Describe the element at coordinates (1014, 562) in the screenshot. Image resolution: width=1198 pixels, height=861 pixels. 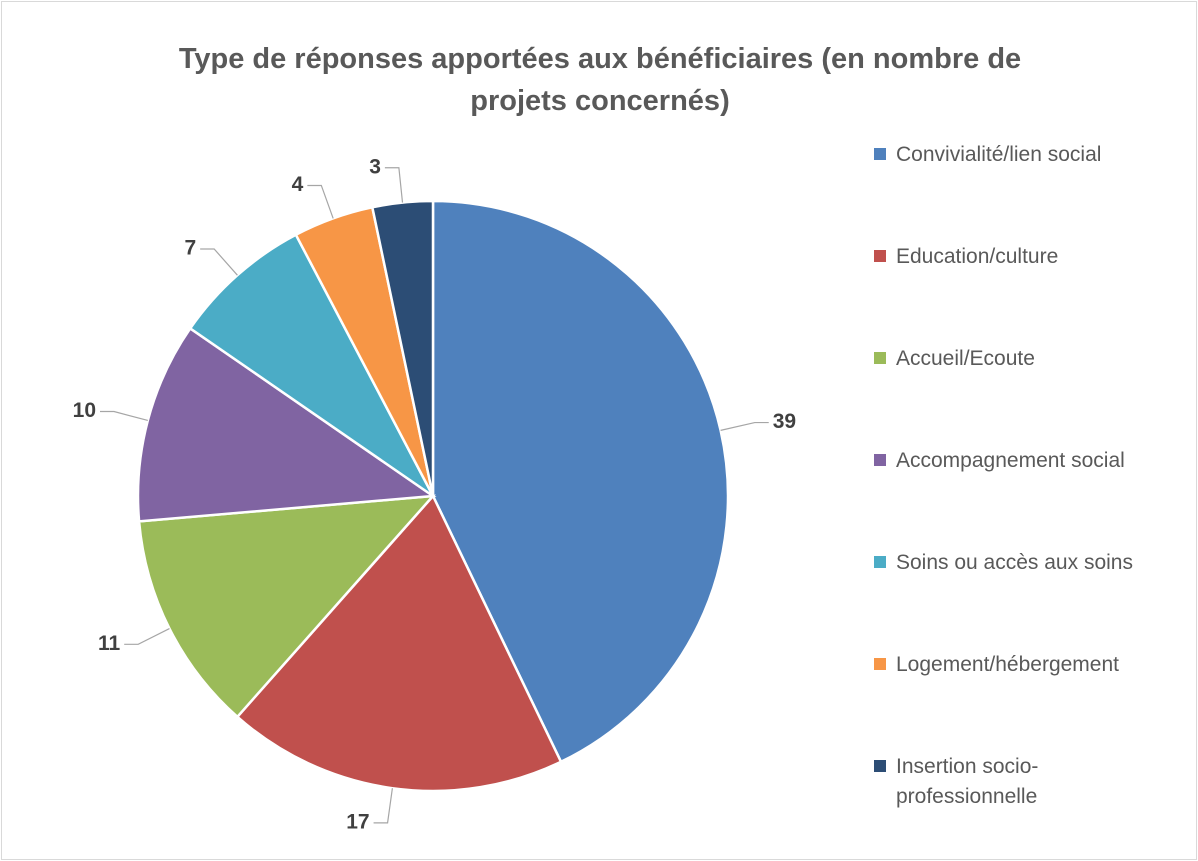
I see `legend-label: Soins ou accès aux soins` at that location.